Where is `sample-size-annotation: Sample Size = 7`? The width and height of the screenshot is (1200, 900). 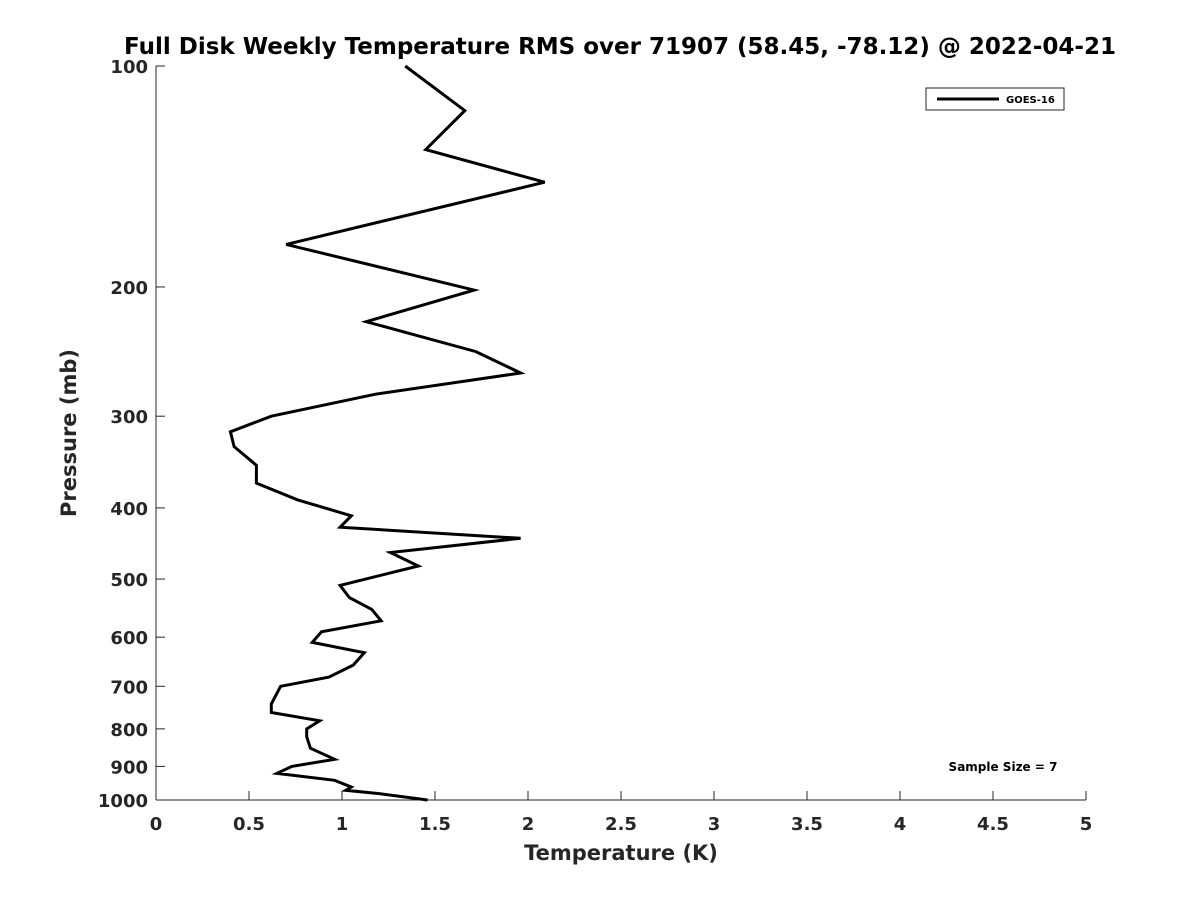
sample-size-annotation: Sample Size = 7 is located at coordinates (1003, 767).